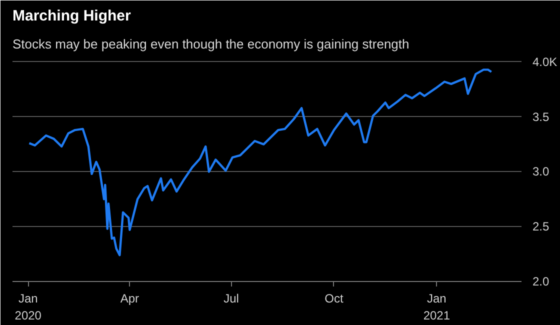 The image size is (560, 325). What do you see at coordinates (541, 281) in the screenshot?
I see `y-tick-label: 2.0` at bounding box center [541, 281].